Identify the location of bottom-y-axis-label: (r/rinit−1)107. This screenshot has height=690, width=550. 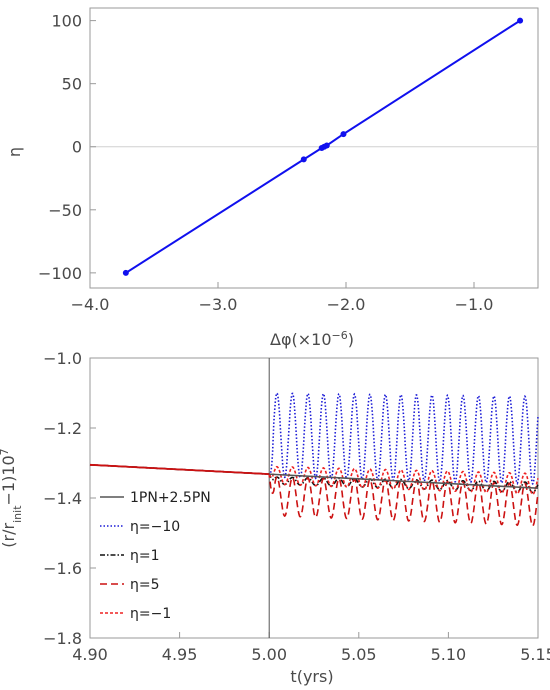
(12, 497).